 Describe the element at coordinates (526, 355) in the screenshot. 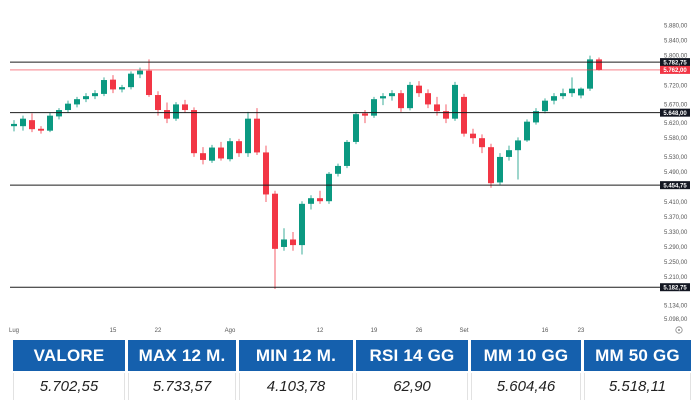

I see `header-mm-10gg: MM 10 GG` at that location.